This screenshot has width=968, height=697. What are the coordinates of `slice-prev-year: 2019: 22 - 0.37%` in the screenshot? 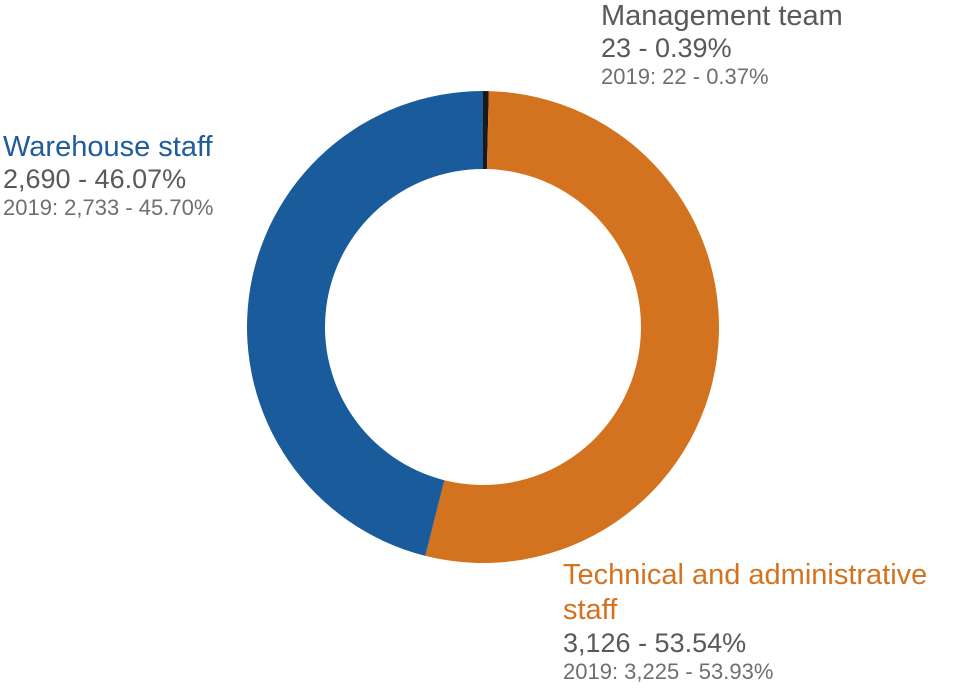 It's located at (685, 77).